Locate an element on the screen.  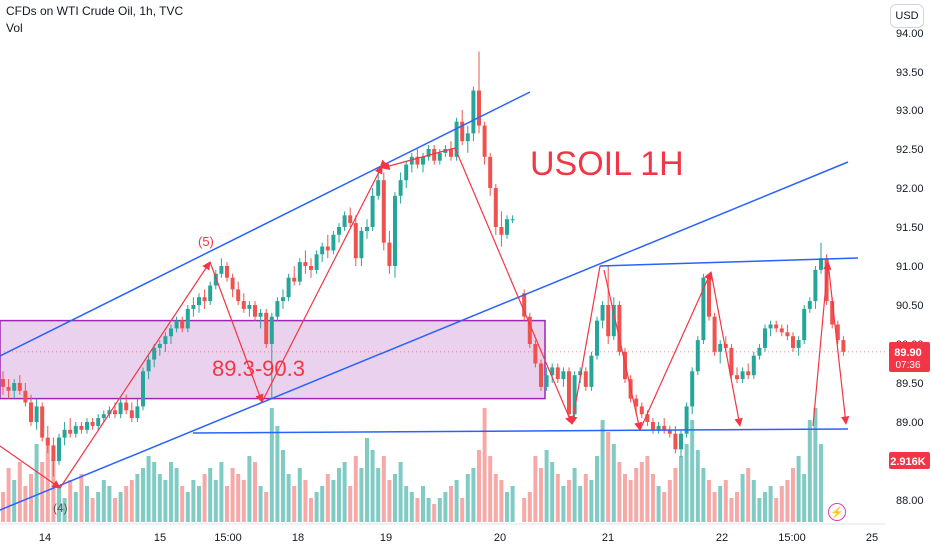
currency-button: USD is located at coordinates (907, 16).